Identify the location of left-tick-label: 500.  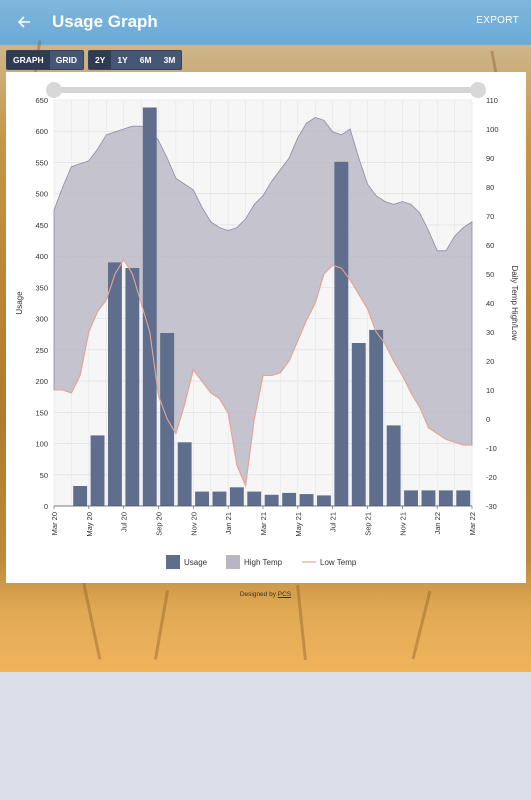
(41, 194).